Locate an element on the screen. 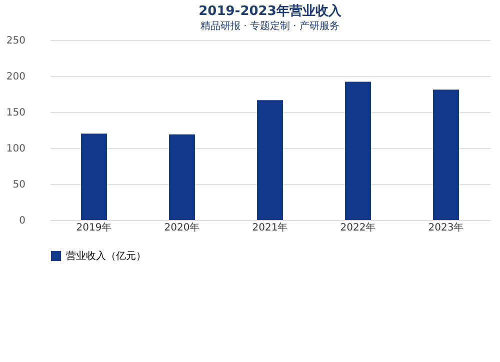 This screenshot has height=362, width=500. legend-label: 营业收入（亿元） is located at coordinates (106, 256).